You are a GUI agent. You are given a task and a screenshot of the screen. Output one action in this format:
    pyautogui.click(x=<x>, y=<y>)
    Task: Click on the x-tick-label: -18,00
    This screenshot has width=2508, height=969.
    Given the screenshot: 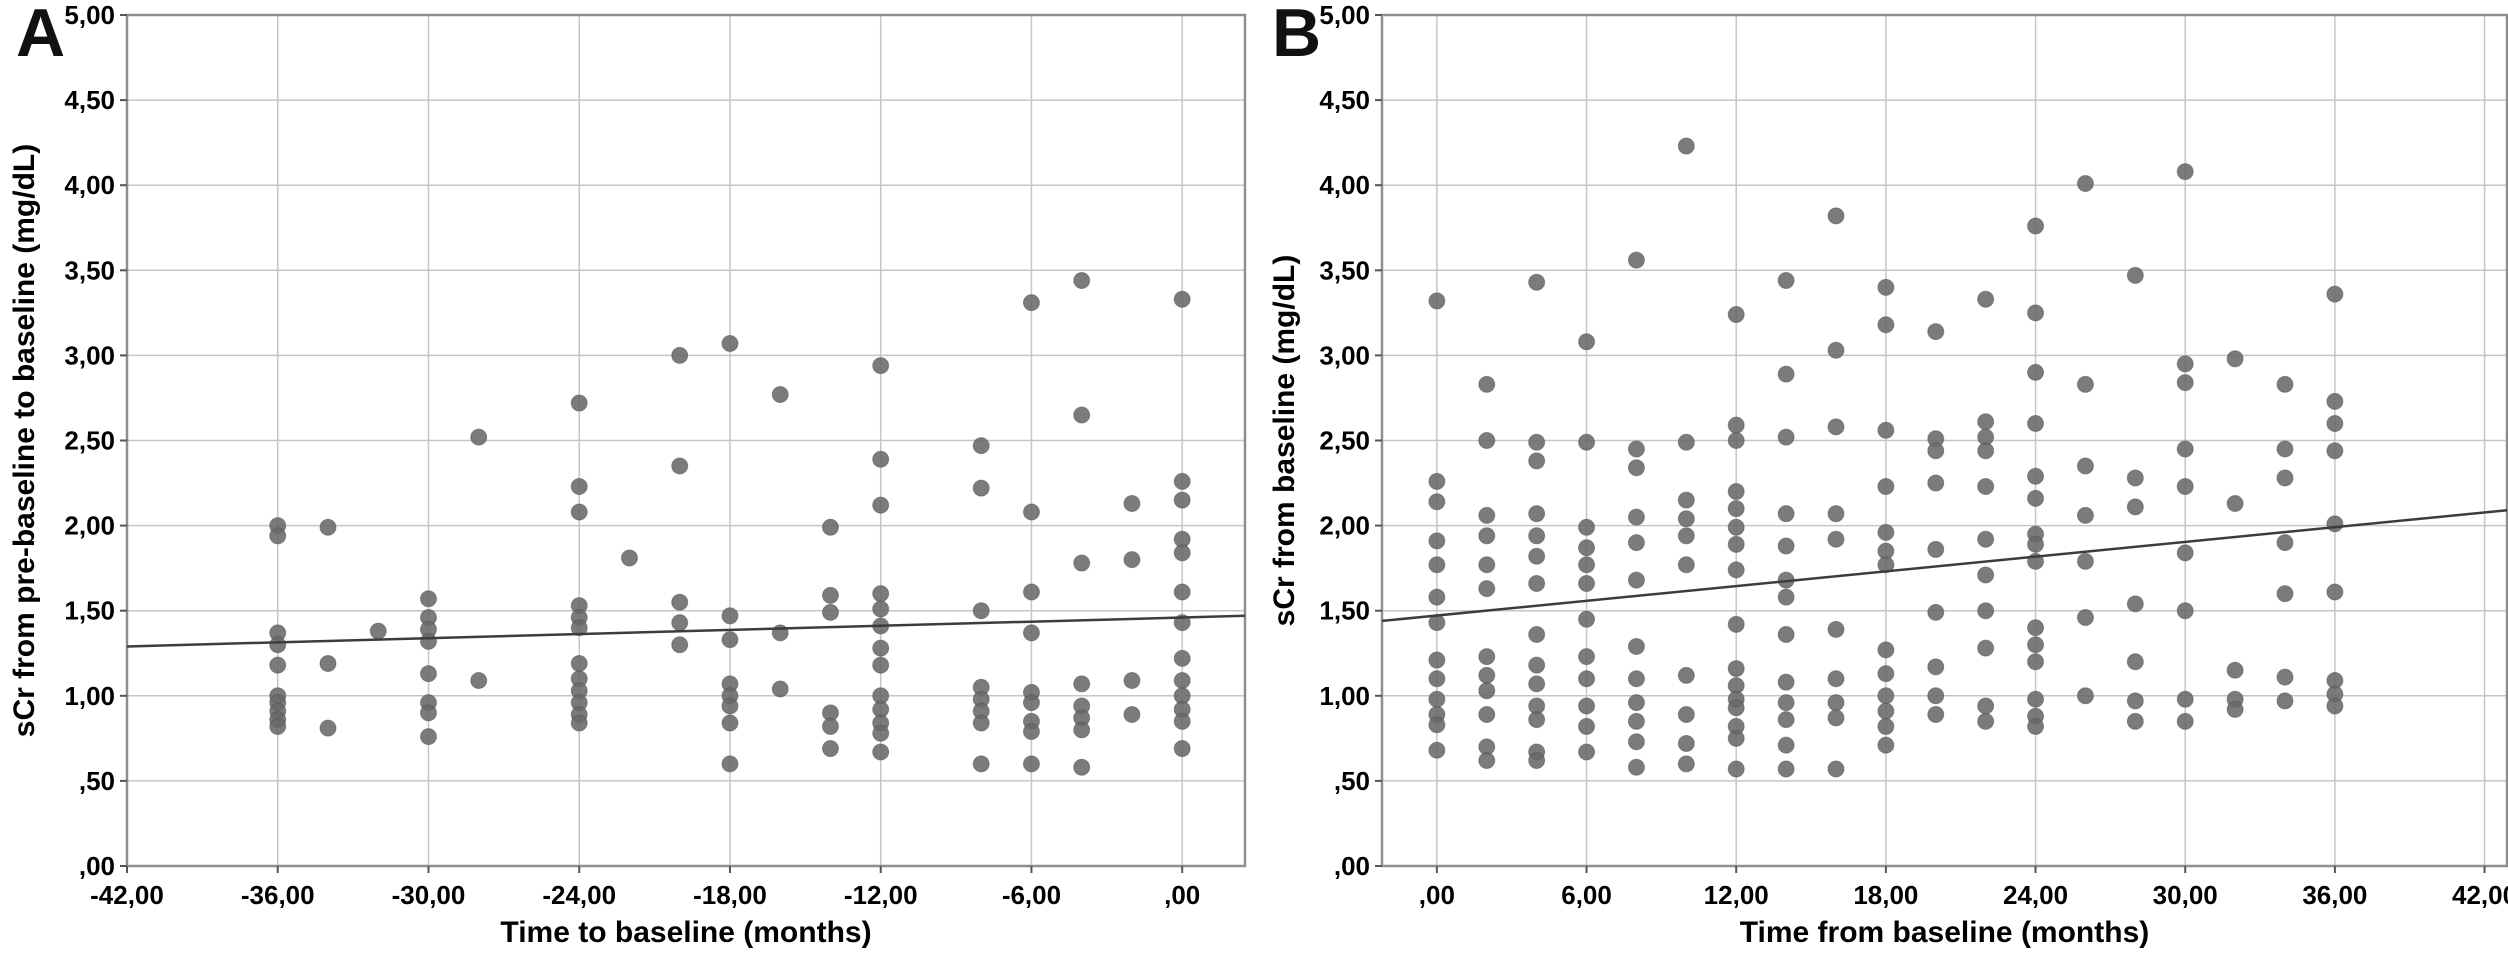 What is the action you would take?
    pyautogui.click(x=730, y=895)
    